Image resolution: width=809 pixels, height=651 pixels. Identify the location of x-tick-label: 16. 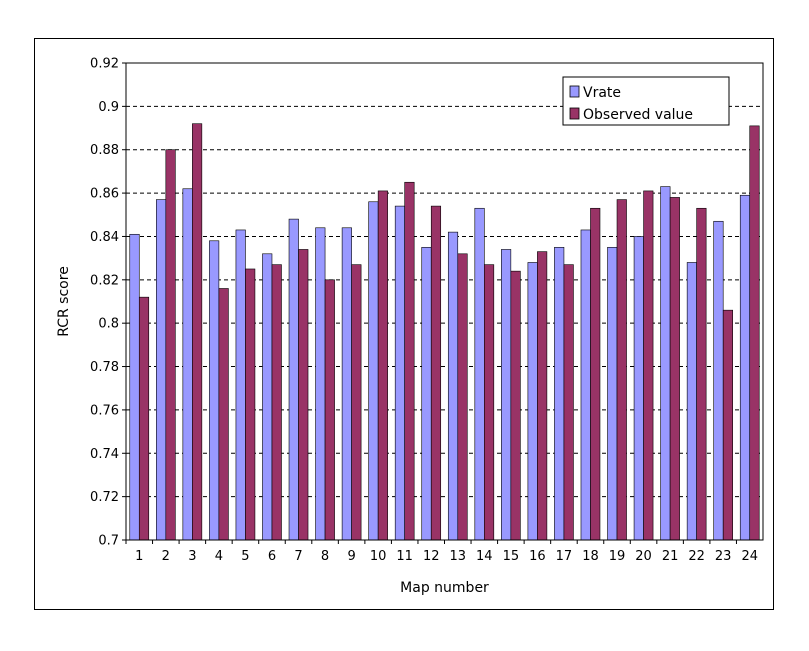
(537, 556).